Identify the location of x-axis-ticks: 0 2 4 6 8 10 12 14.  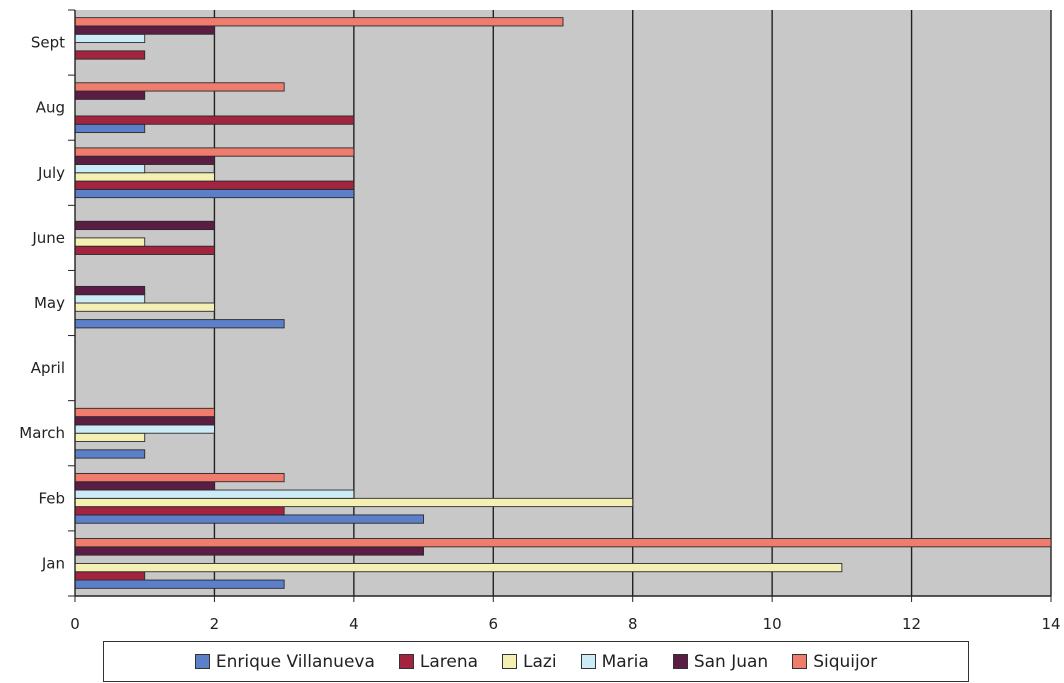
(565, 614).